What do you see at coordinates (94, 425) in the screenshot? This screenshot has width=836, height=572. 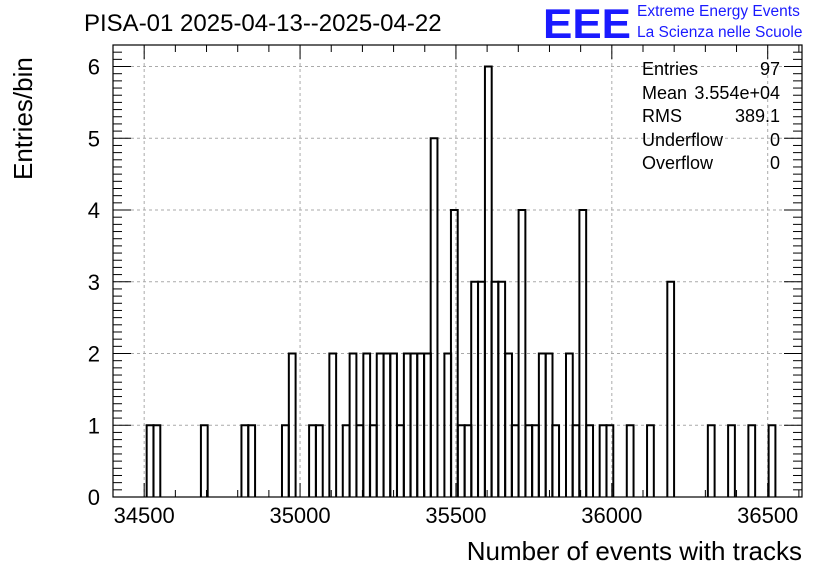 I see `y-tick-label: 1` at bounding box center [94, 425].